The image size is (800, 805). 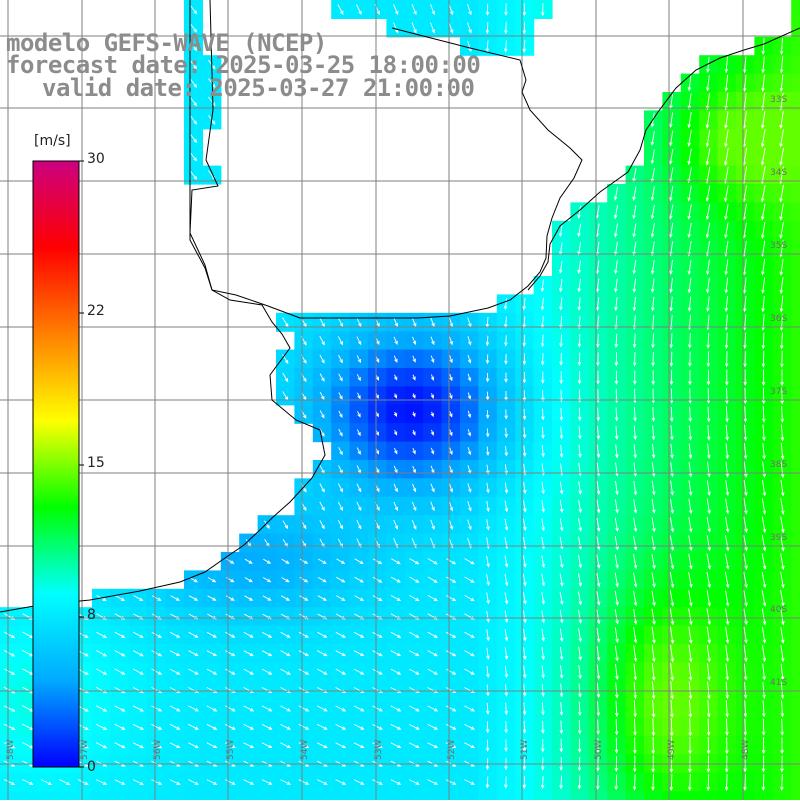 I want to click on lat-label: 37S, so click(x=778, y=392).